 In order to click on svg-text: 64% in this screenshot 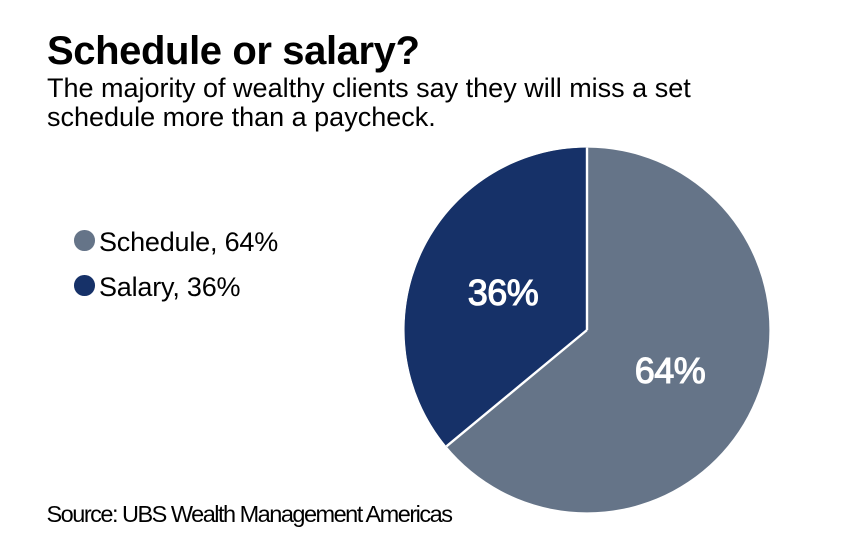, I will do `click(670, 370)`.